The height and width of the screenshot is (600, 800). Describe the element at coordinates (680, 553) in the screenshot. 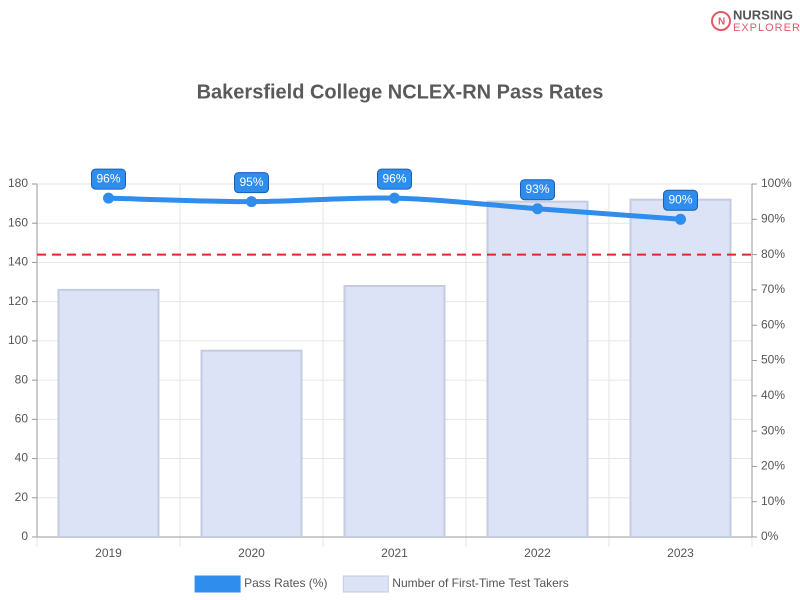

I see `x-tick-label: 2023` at that location.